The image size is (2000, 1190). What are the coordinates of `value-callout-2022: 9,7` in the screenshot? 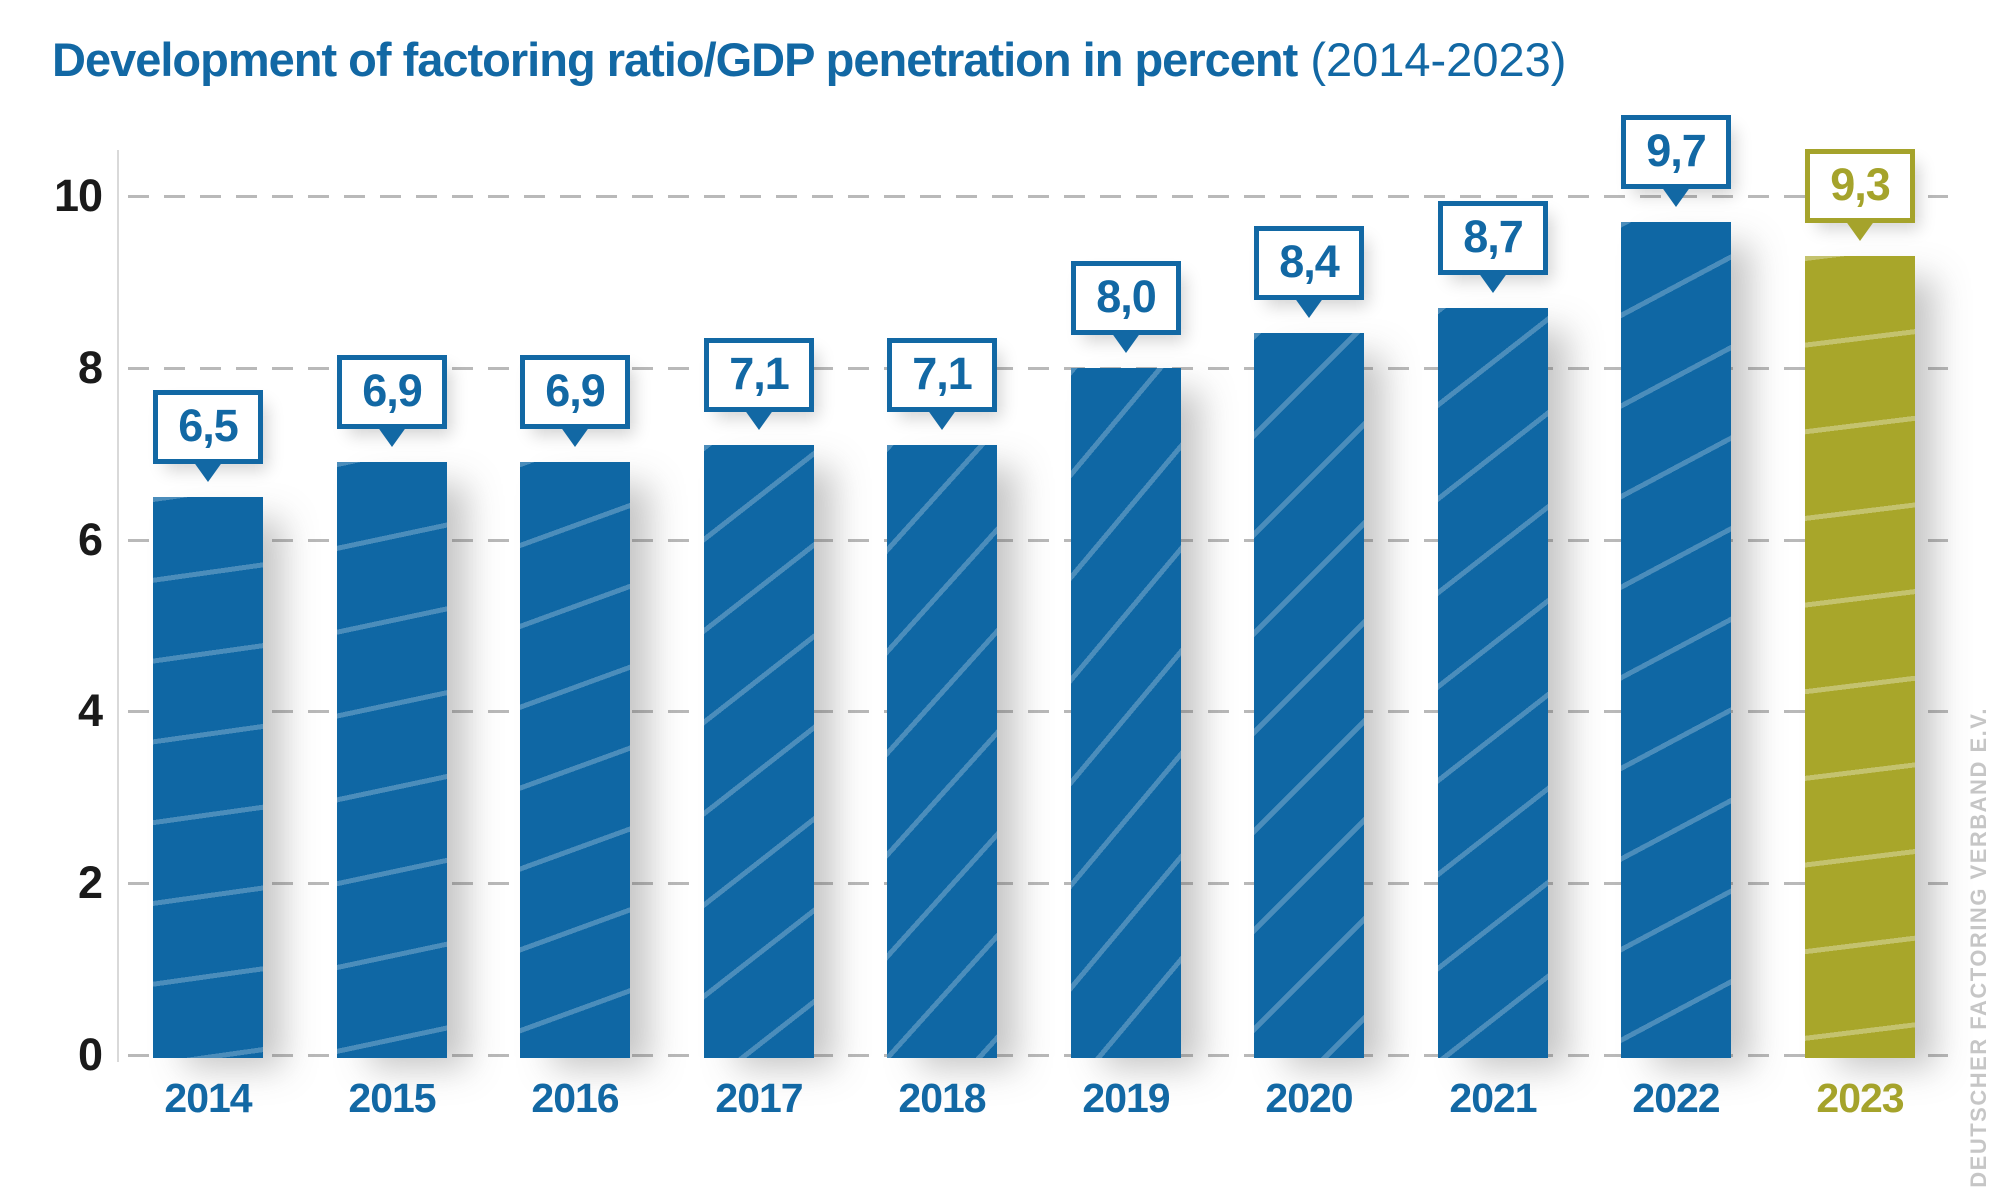 It's located at (1676, 152).